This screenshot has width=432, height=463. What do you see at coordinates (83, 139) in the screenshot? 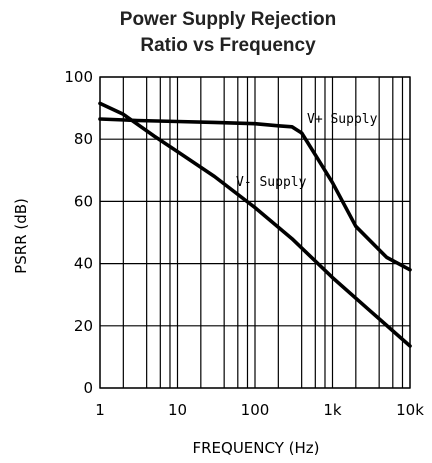
I see `y-tick-label: 80` at bounding box center [83, 139].